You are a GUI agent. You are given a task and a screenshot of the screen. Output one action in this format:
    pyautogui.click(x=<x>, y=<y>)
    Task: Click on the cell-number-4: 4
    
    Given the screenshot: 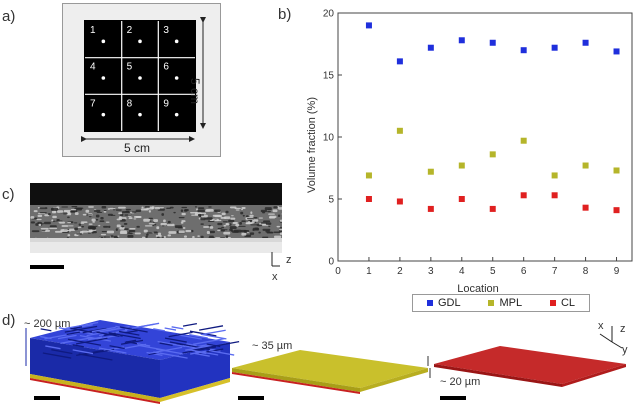 What is the action you would take?
    pyautogui.click(x=93, y=67)
    